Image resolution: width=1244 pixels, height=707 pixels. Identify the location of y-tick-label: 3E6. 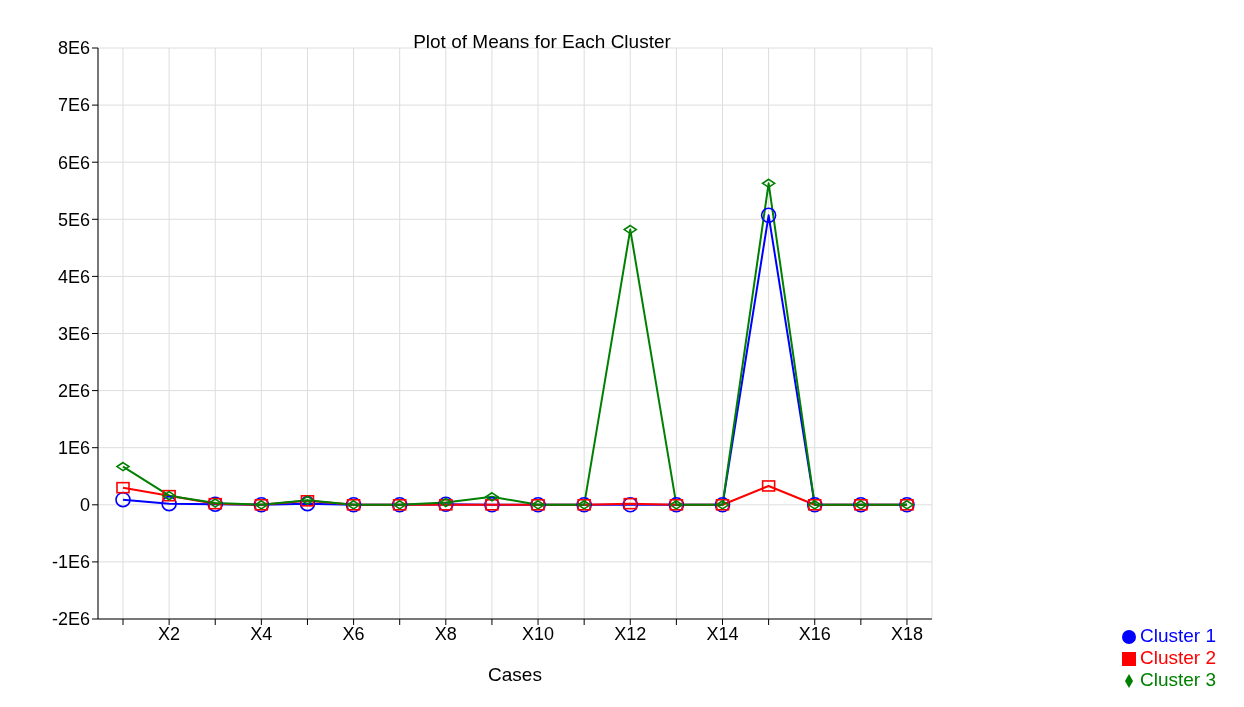
(73, 333).